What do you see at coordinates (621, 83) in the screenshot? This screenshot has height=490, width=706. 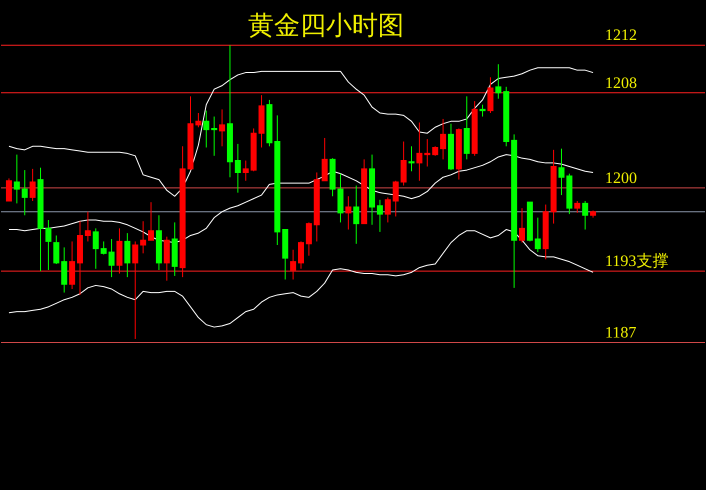 I see `ref-line-label: 1208` at bounding box center [621, 83].